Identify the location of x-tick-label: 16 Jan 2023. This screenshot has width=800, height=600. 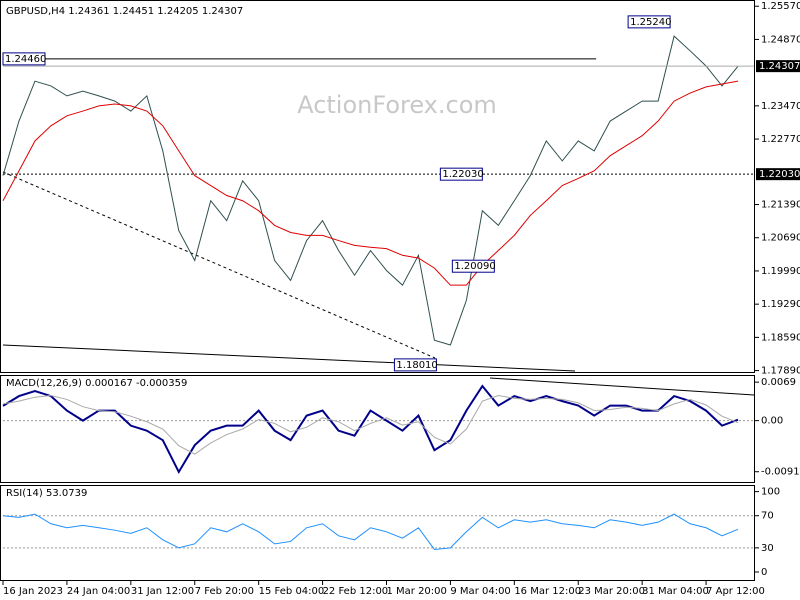
(33, 591).